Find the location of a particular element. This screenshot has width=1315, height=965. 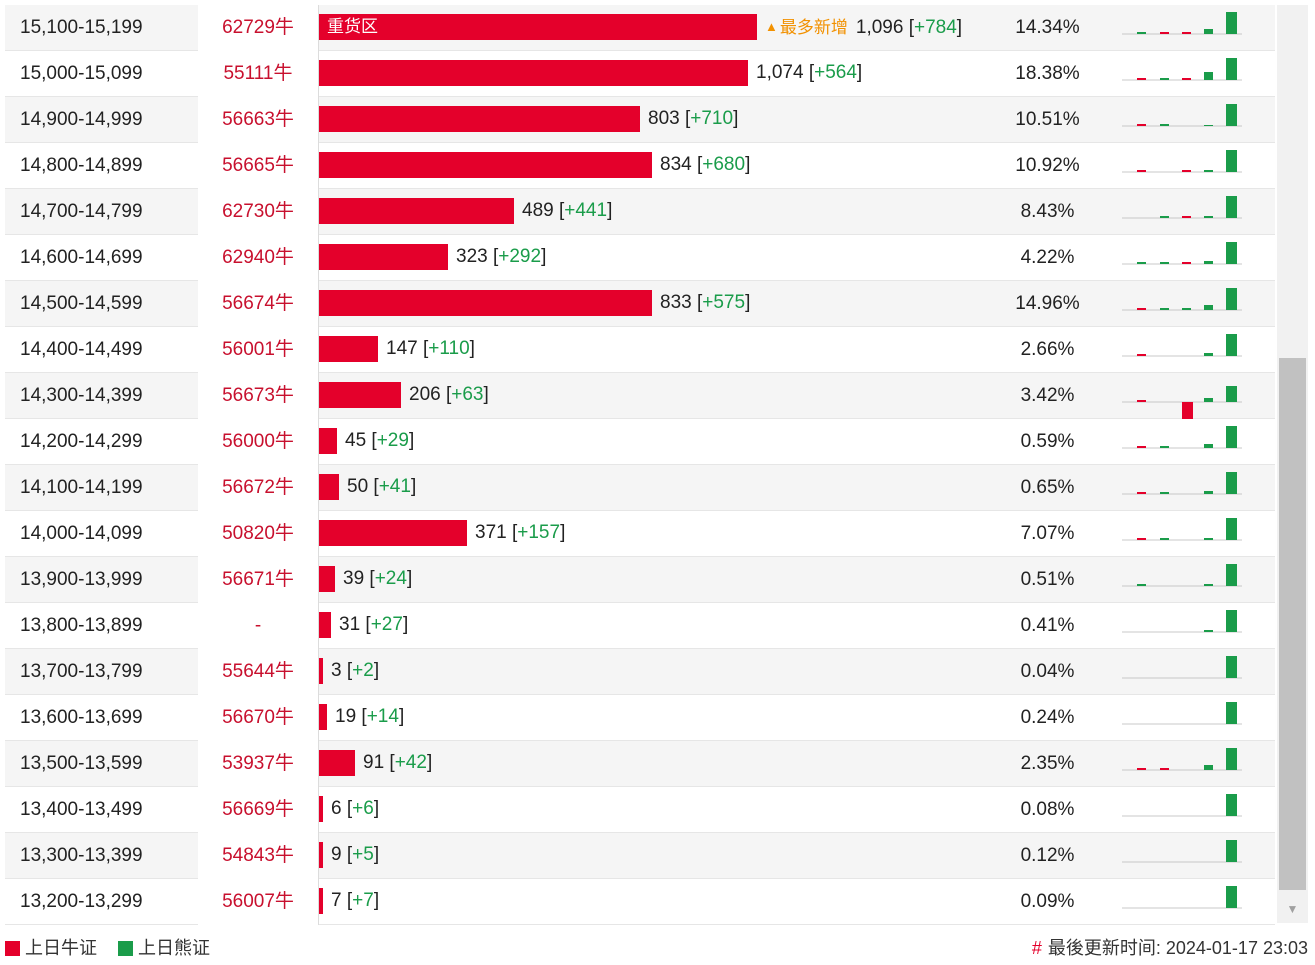

cbbc-code-link: 53937牛 is located at coordinates (258, 764).